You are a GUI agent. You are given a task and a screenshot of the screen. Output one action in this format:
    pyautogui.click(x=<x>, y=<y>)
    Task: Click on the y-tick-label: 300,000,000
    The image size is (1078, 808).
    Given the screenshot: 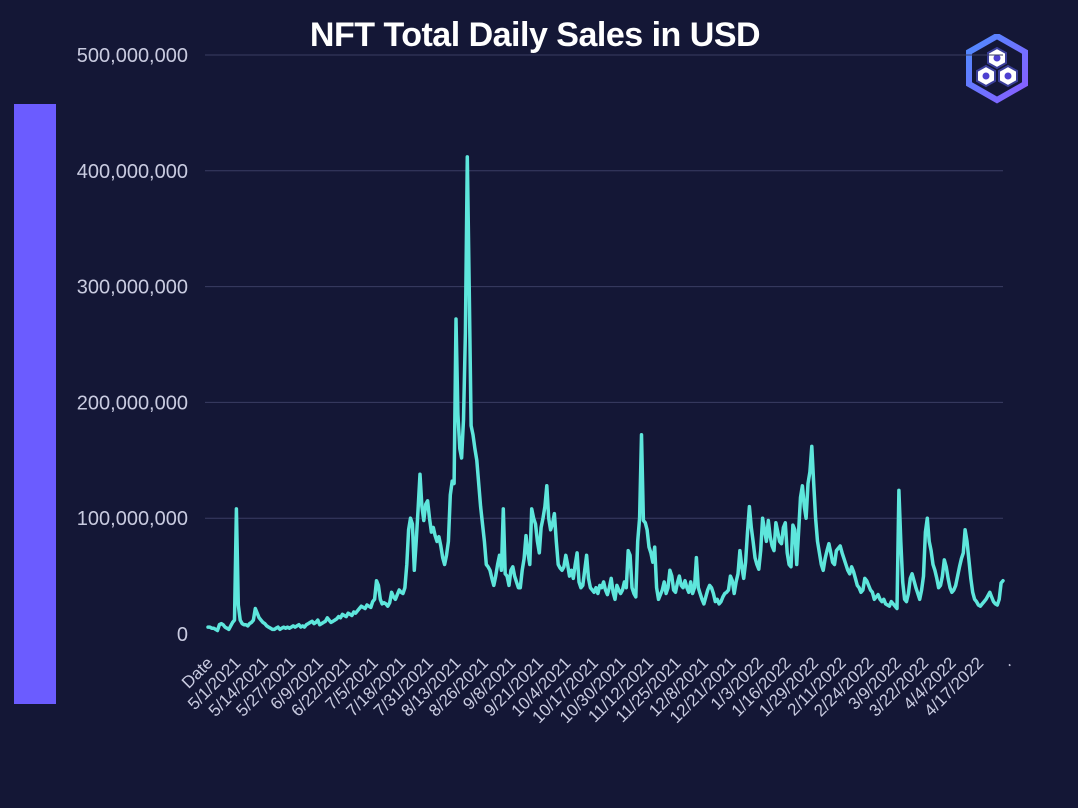 What is the action you would take?
    pyautogui.click(x=132, y=288)
    